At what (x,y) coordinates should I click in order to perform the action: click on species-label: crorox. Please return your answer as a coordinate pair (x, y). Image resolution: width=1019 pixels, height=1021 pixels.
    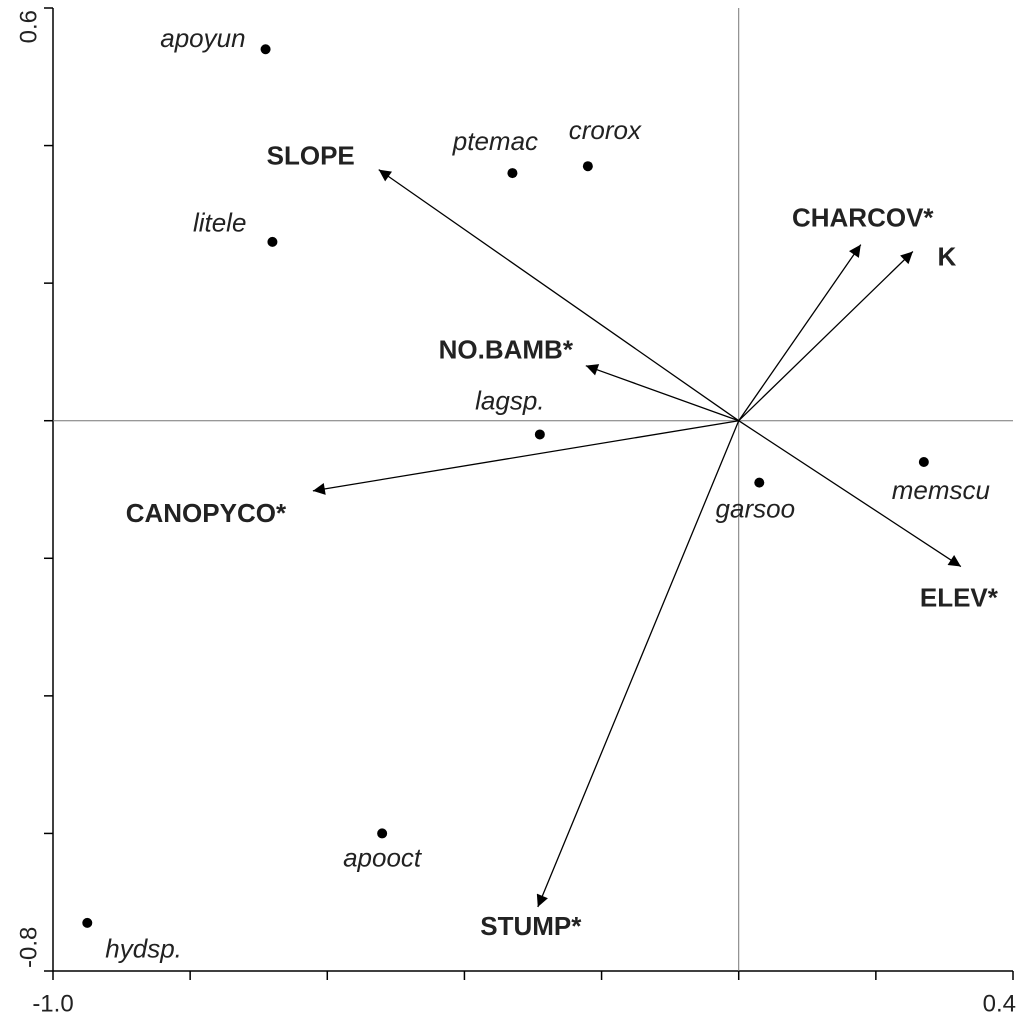
    Looking at the image, I should click on (605, 130).